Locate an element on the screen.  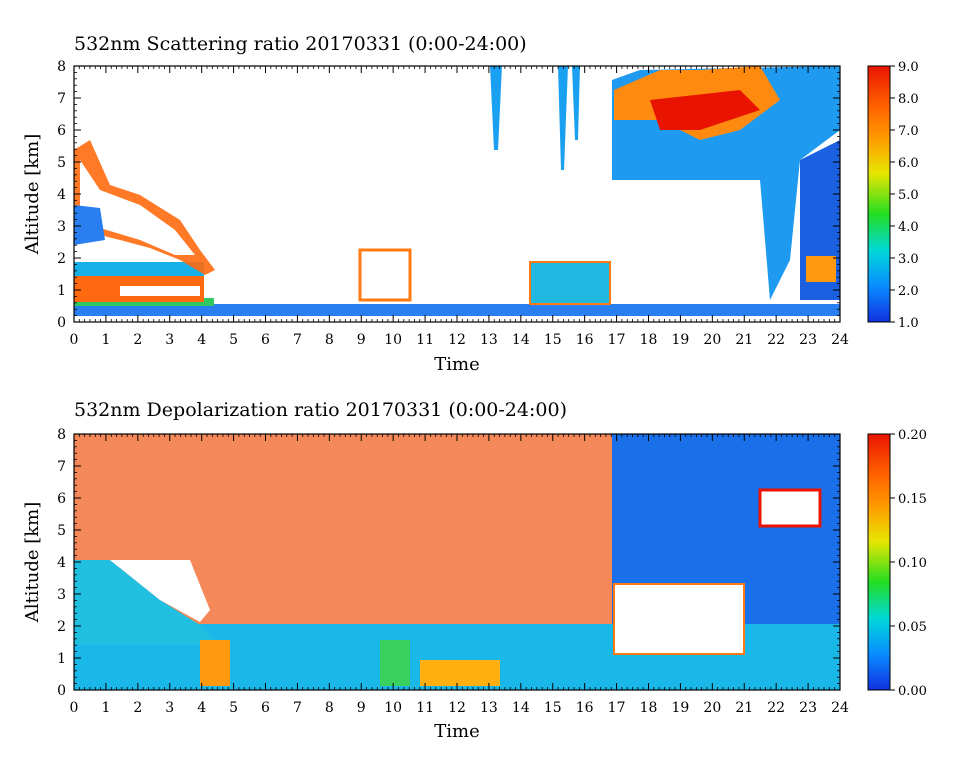
dr-morning-layer is located at coordinates (147, 602).